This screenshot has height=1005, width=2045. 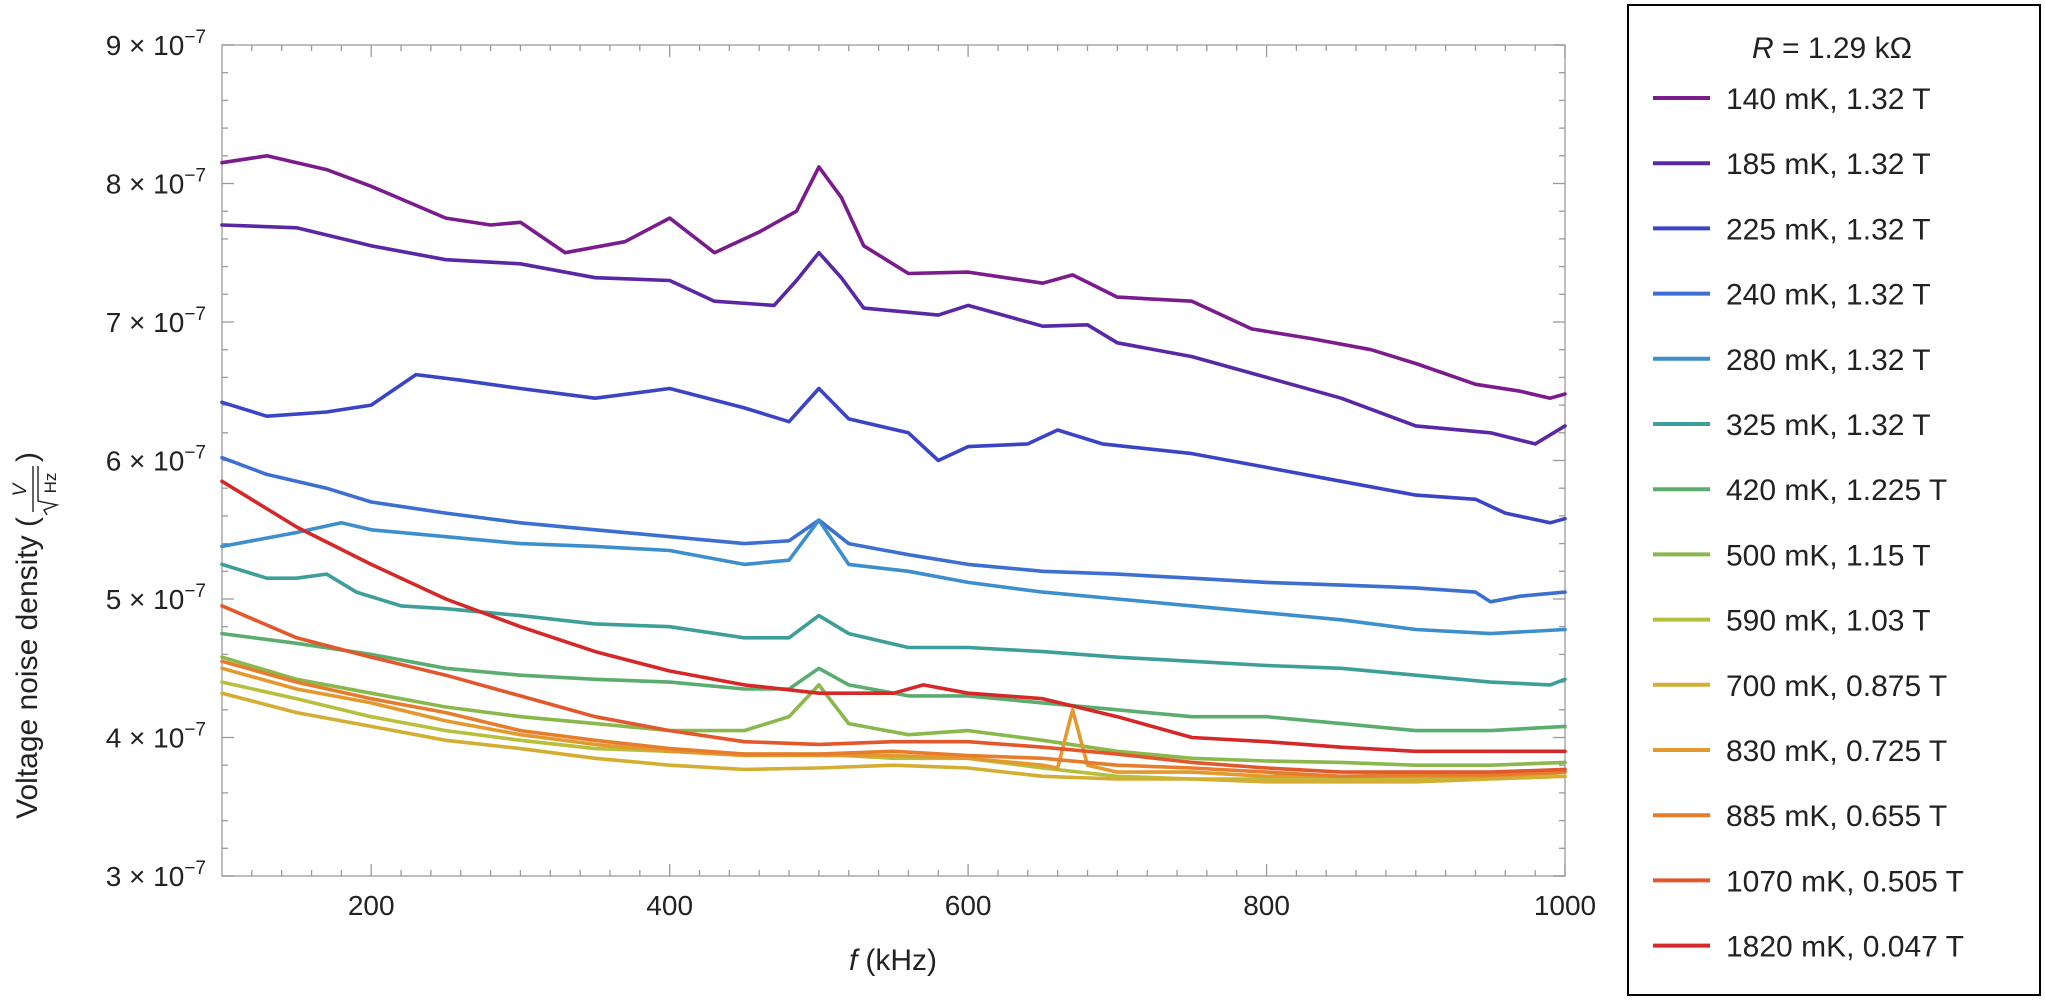 I want to click on legend-title: R = 1.29 kΩ, so click(x=1832, y=48).